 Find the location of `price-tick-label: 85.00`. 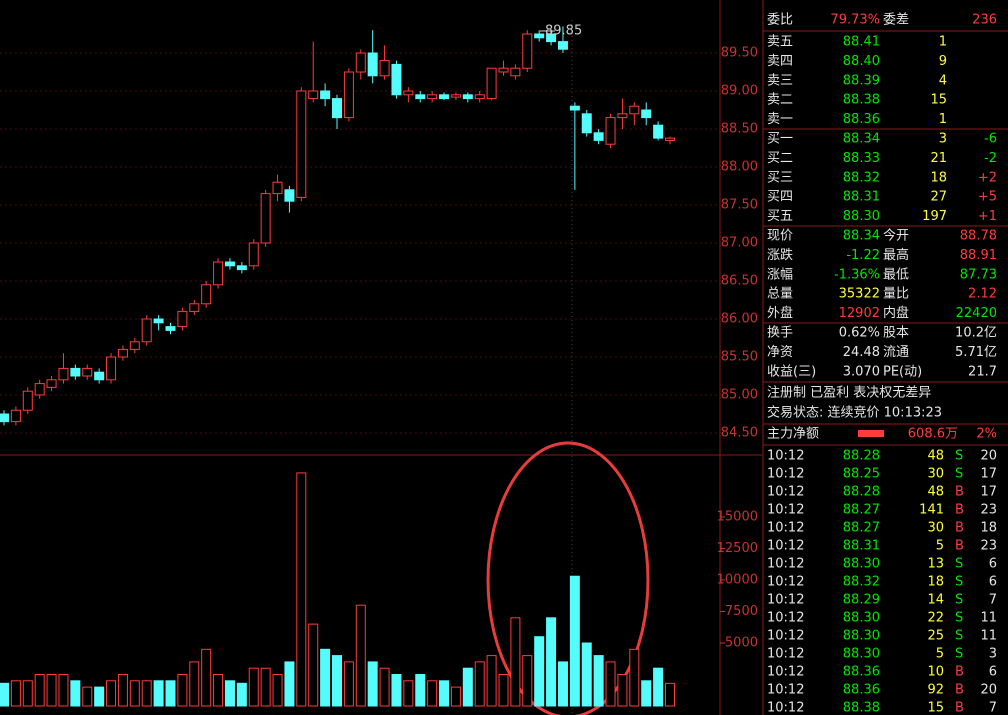

price-tick-label: 85.00 is located at coordinates (739, 395).